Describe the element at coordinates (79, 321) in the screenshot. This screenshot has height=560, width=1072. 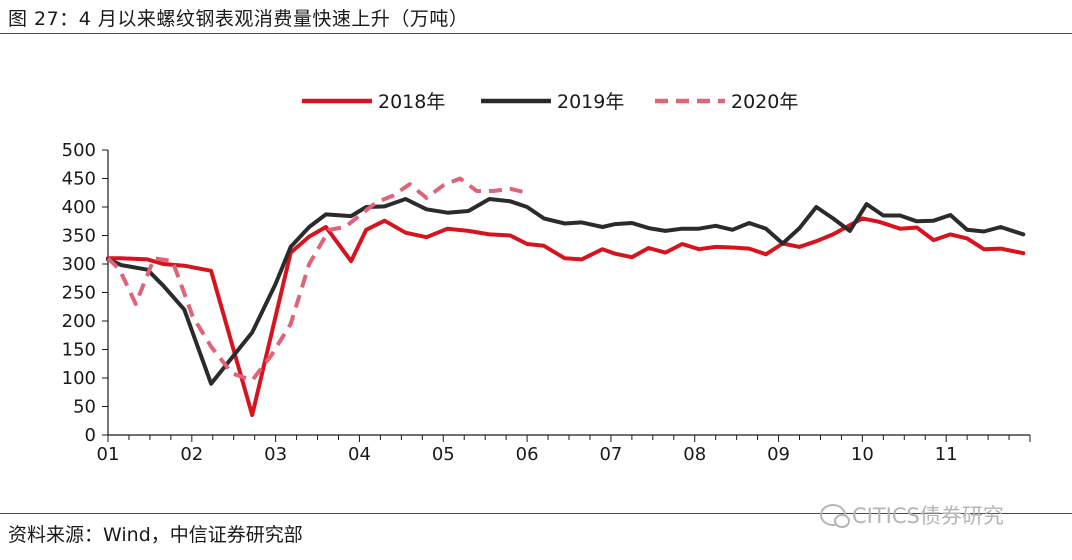
I see `y-tick-label: 200` at that location.